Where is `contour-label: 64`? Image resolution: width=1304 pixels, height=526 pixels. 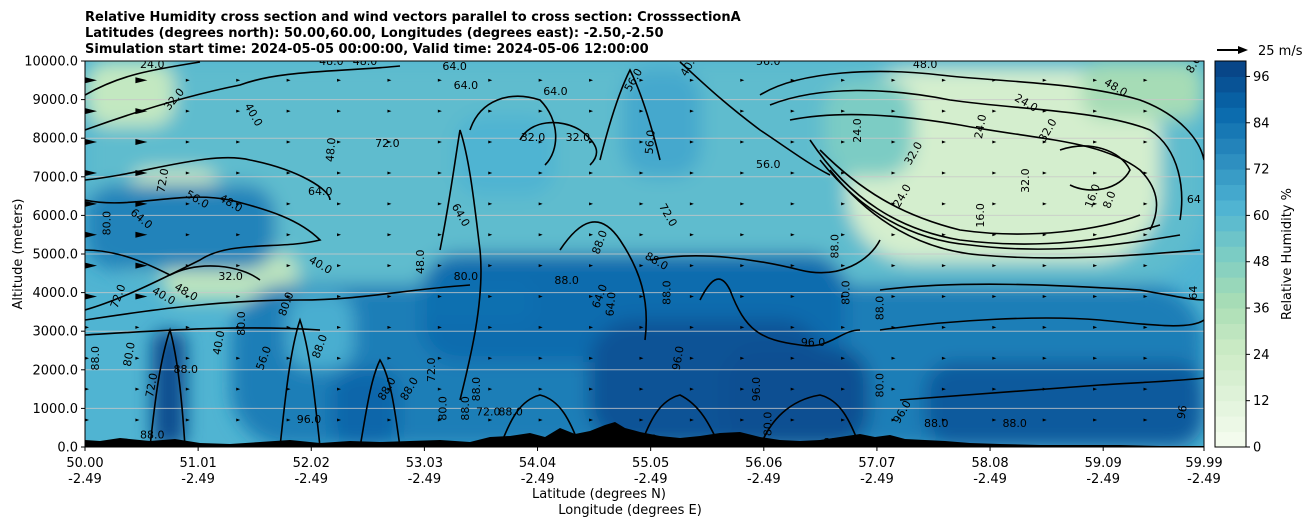
contour-label: 64 is located at coordinates (1193, 293).